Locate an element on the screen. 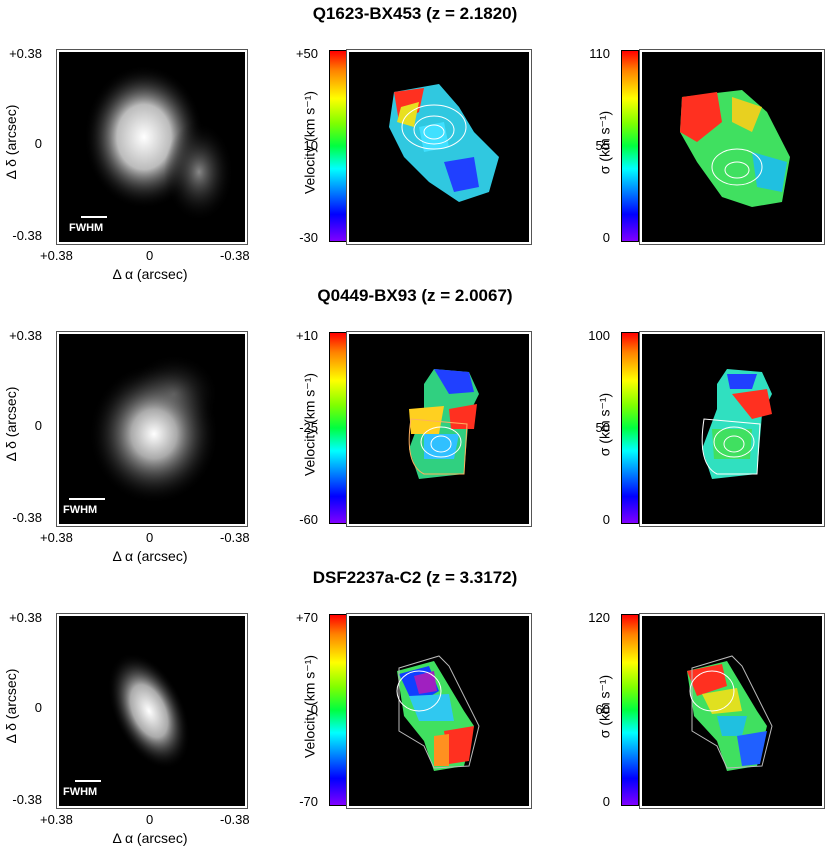 The width and height of the screenshot is (830, 853). dispersion-tick-top: 100 is located at coordinates (599, 335).